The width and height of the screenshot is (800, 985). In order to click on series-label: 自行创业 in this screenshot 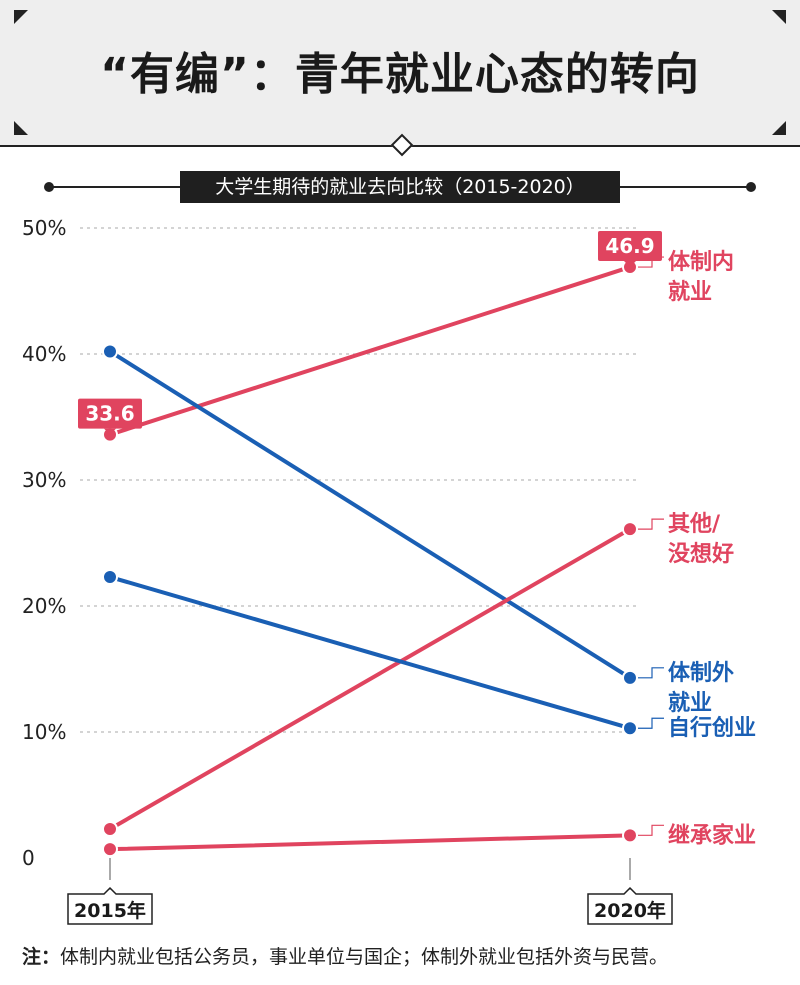, I will do `click(712, 728)`.